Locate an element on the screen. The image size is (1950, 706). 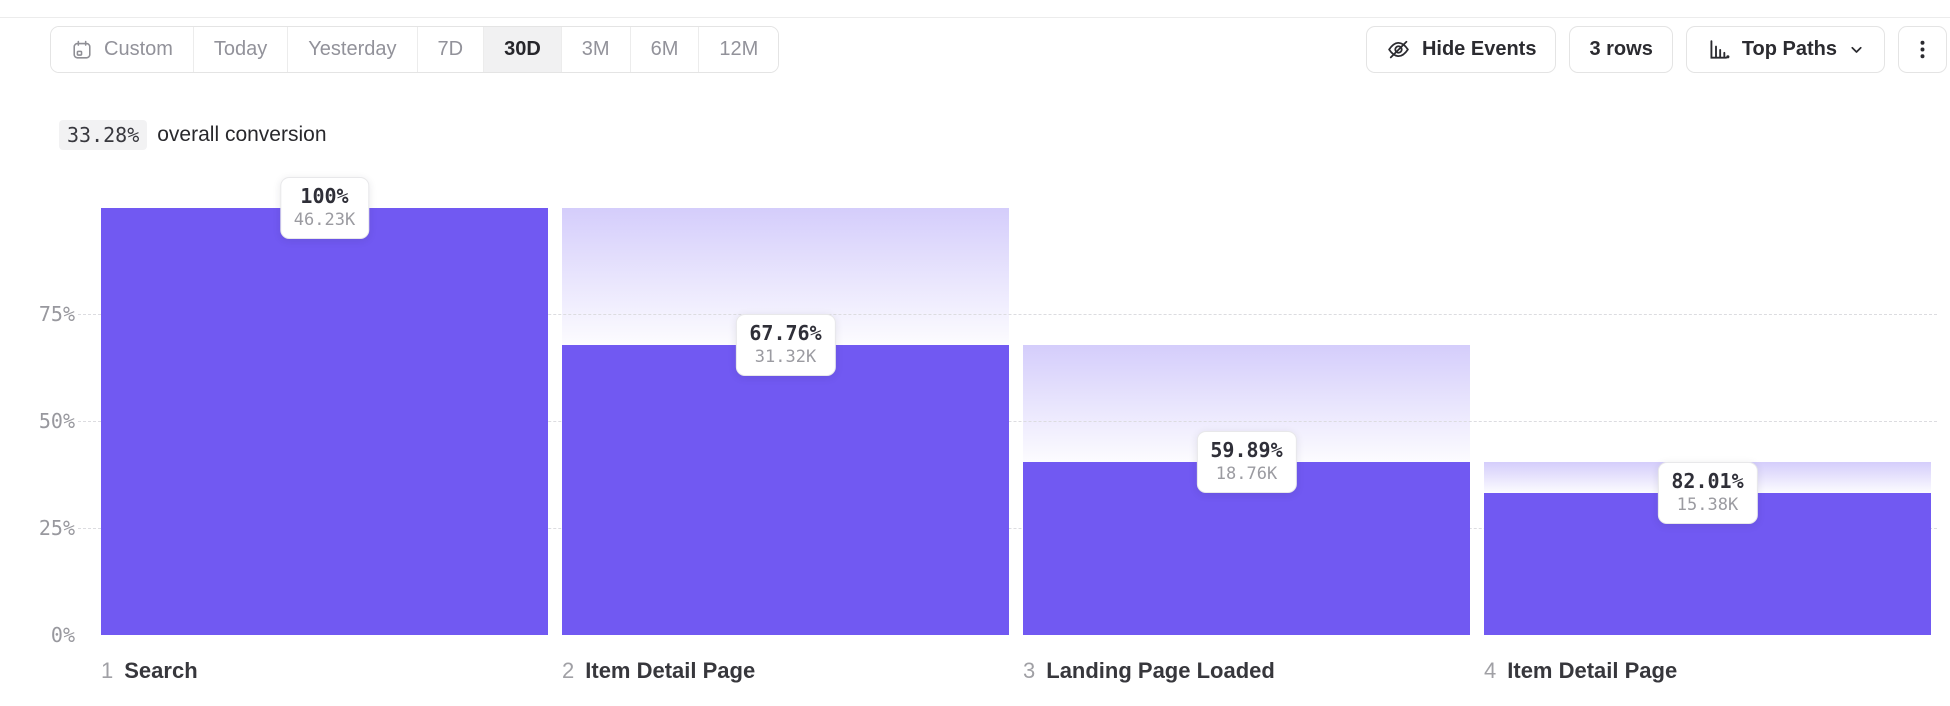
date-range-label: 3M is located at coordinates (595, 49).